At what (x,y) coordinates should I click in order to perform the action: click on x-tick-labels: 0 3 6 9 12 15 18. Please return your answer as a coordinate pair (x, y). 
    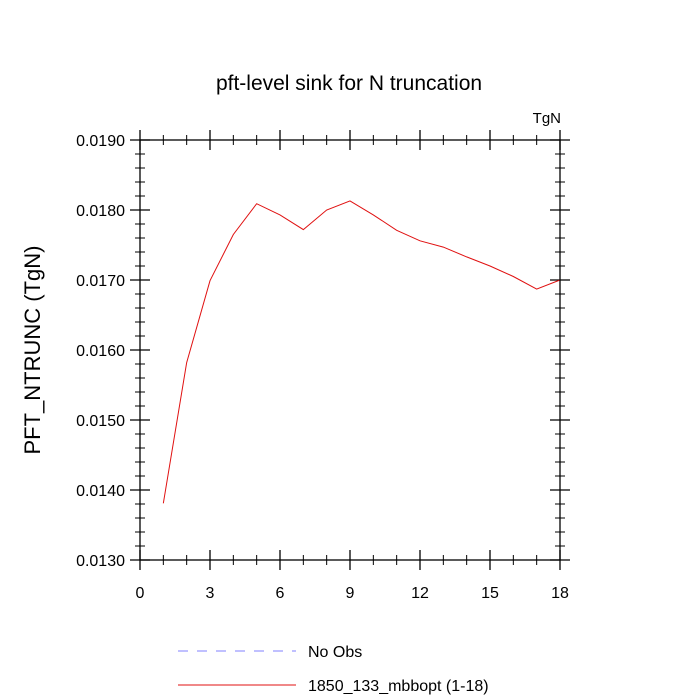
    Looking at the image, I should click on (352, 593).